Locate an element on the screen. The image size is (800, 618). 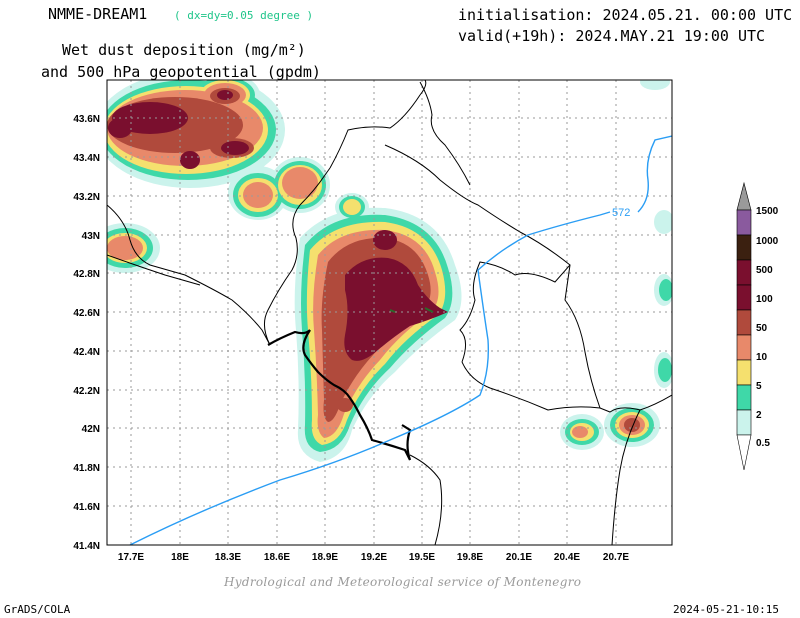
model-name: NMME-DREAM1 is located at coordinates (98, 14).